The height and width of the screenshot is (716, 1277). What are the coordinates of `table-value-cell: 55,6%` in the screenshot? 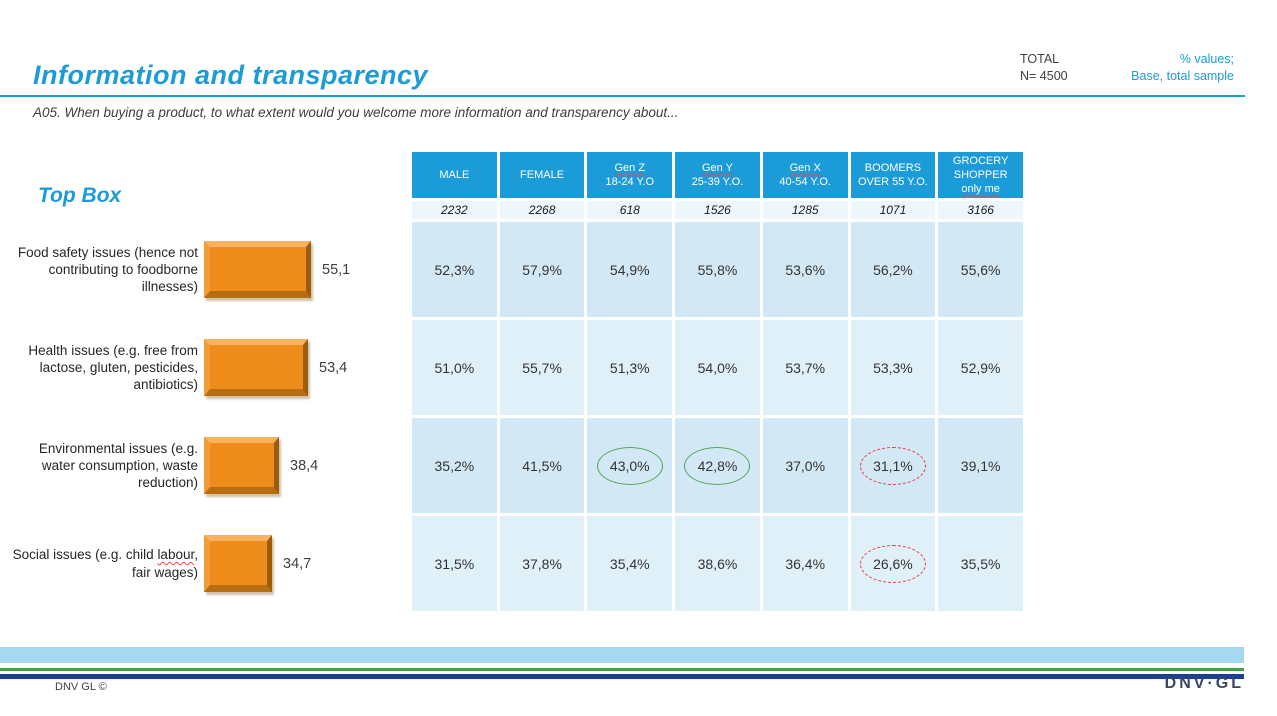 It's located at (980, 269).